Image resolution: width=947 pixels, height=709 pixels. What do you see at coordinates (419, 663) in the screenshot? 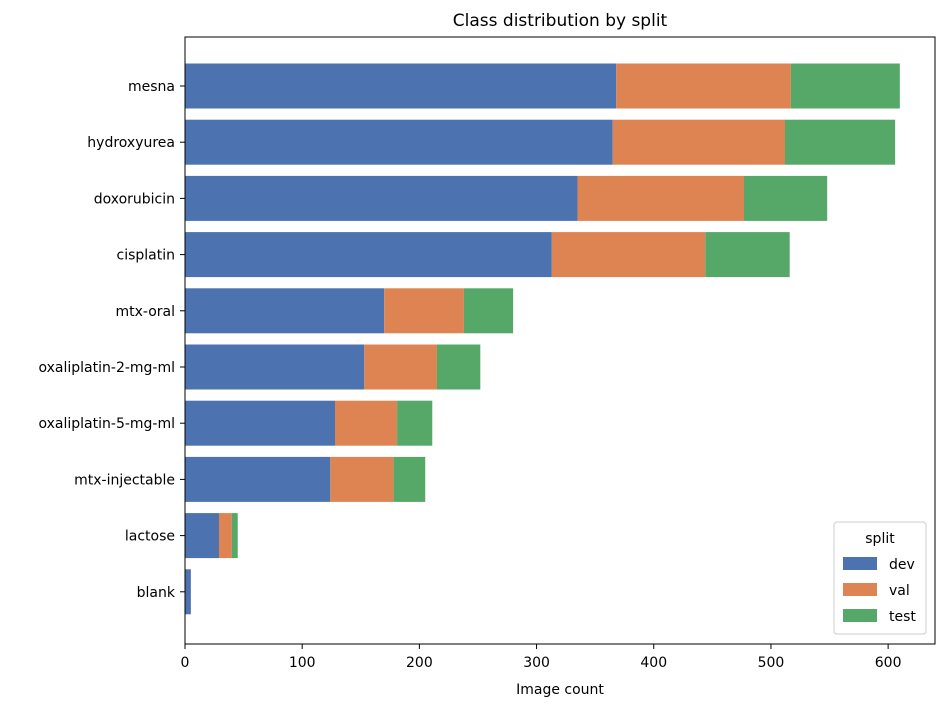
I see `x-tick-label: 200` at bounding box center [419, 663].